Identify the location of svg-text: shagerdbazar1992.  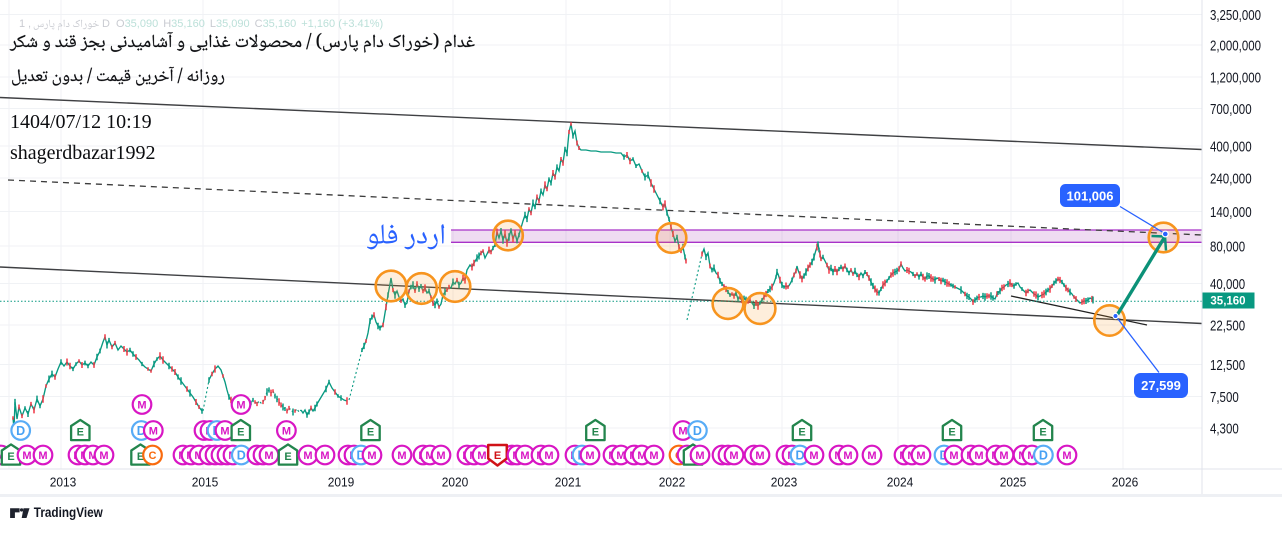
(83, 153).